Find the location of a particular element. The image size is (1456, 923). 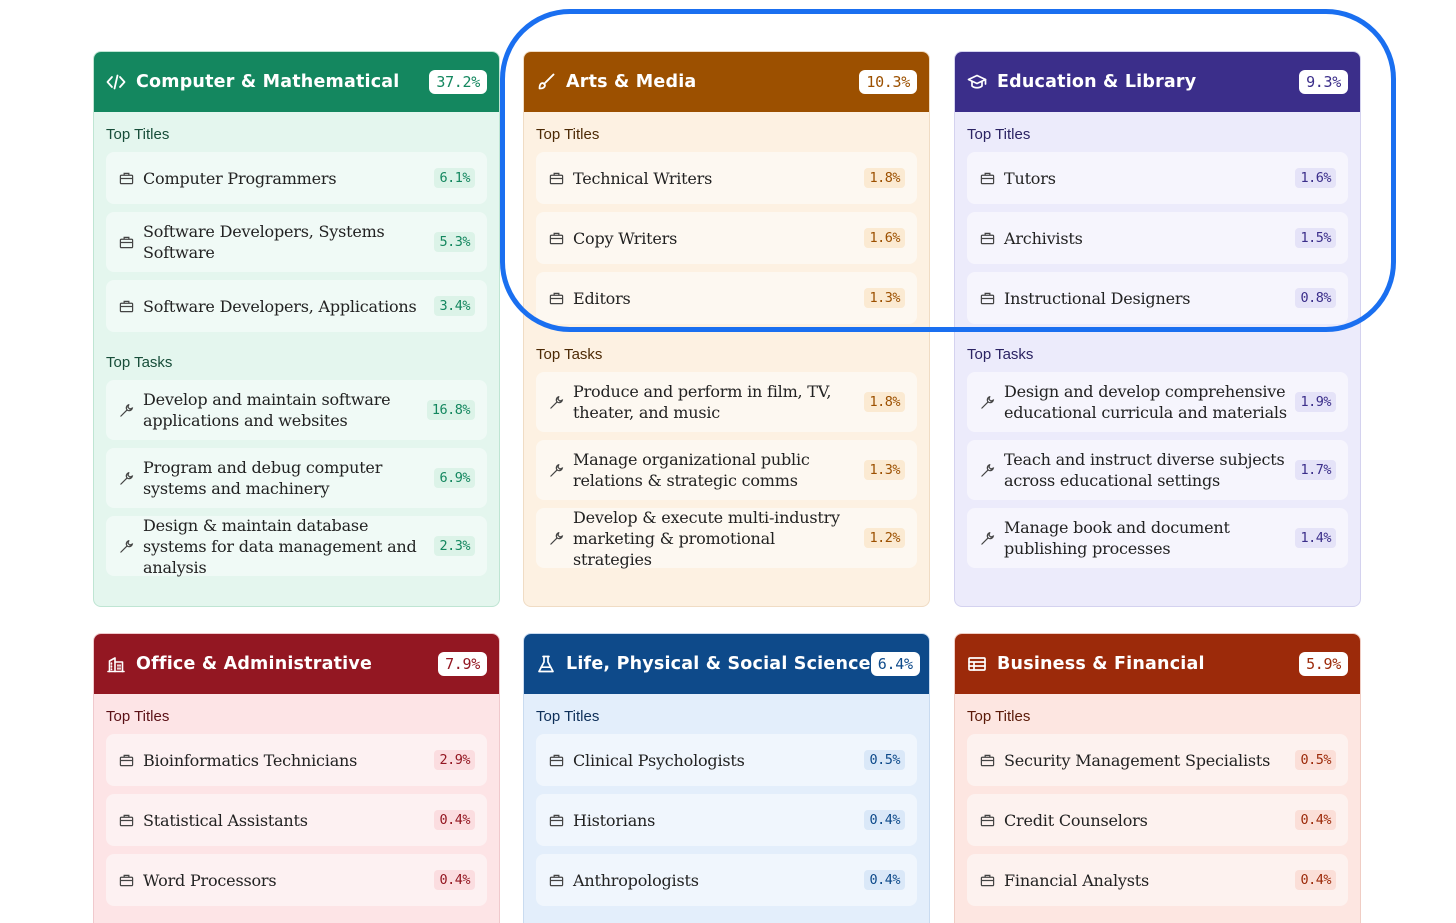

row-percent: 2.9% is located at coordinates (454, 760).